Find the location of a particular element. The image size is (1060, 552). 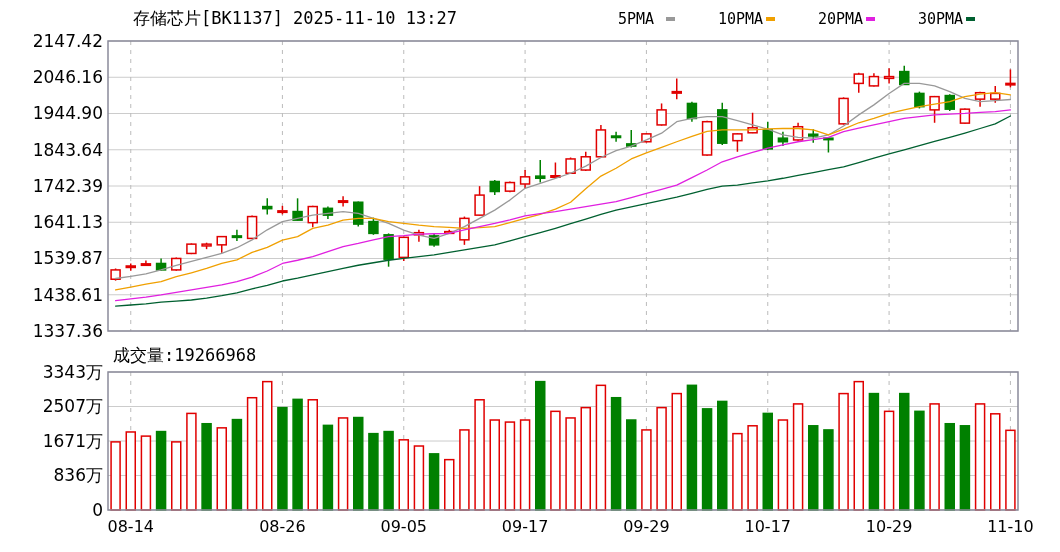

y-tick-label: 1843.64 is located at coordinates (67, 149).